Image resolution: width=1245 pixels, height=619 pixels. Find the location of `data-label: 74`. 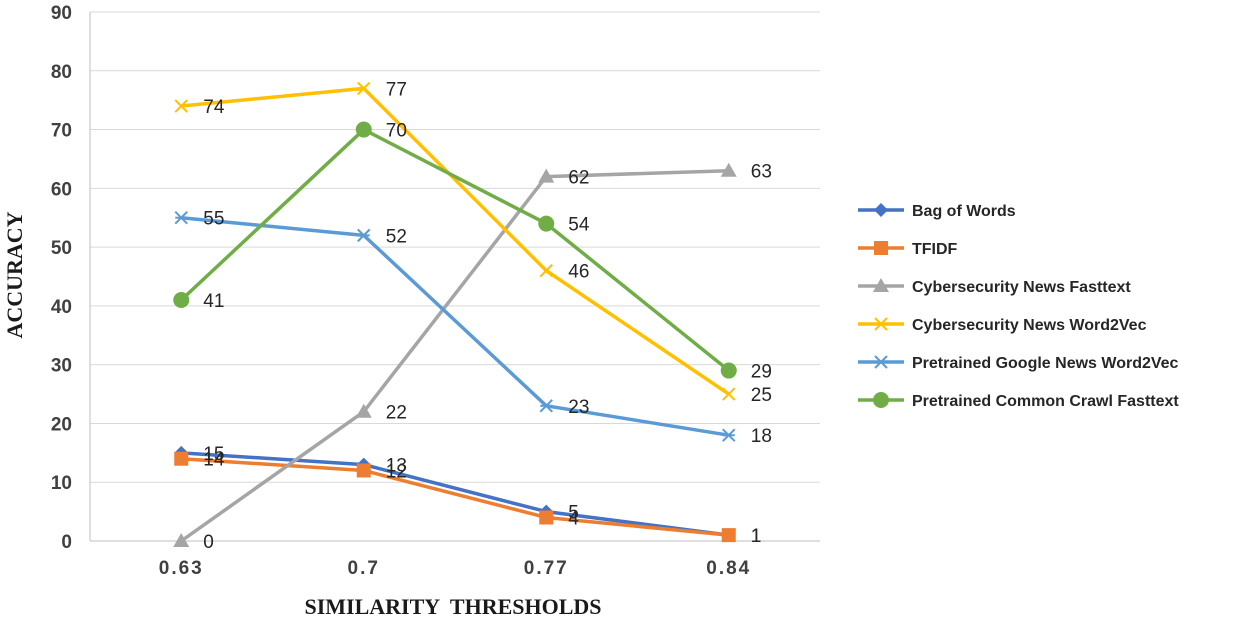

data-label: 74 is located at coordinates (214, 107).